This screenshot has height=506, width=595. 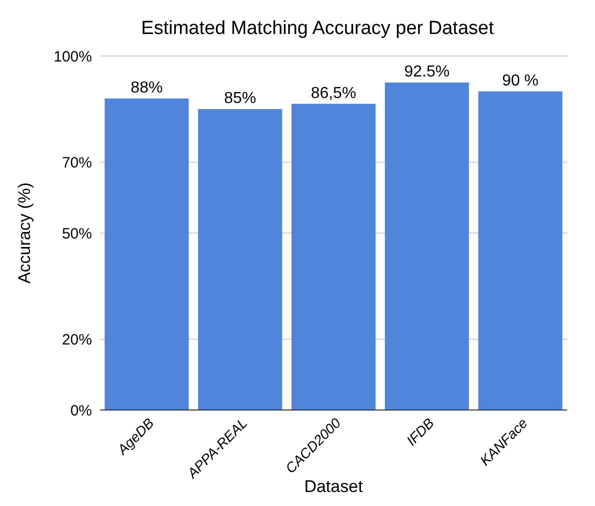 What do you see at coordinates (427, 72) in the screenshot?
I see `data-label: 92.5%` at bounding box center [427, 72].